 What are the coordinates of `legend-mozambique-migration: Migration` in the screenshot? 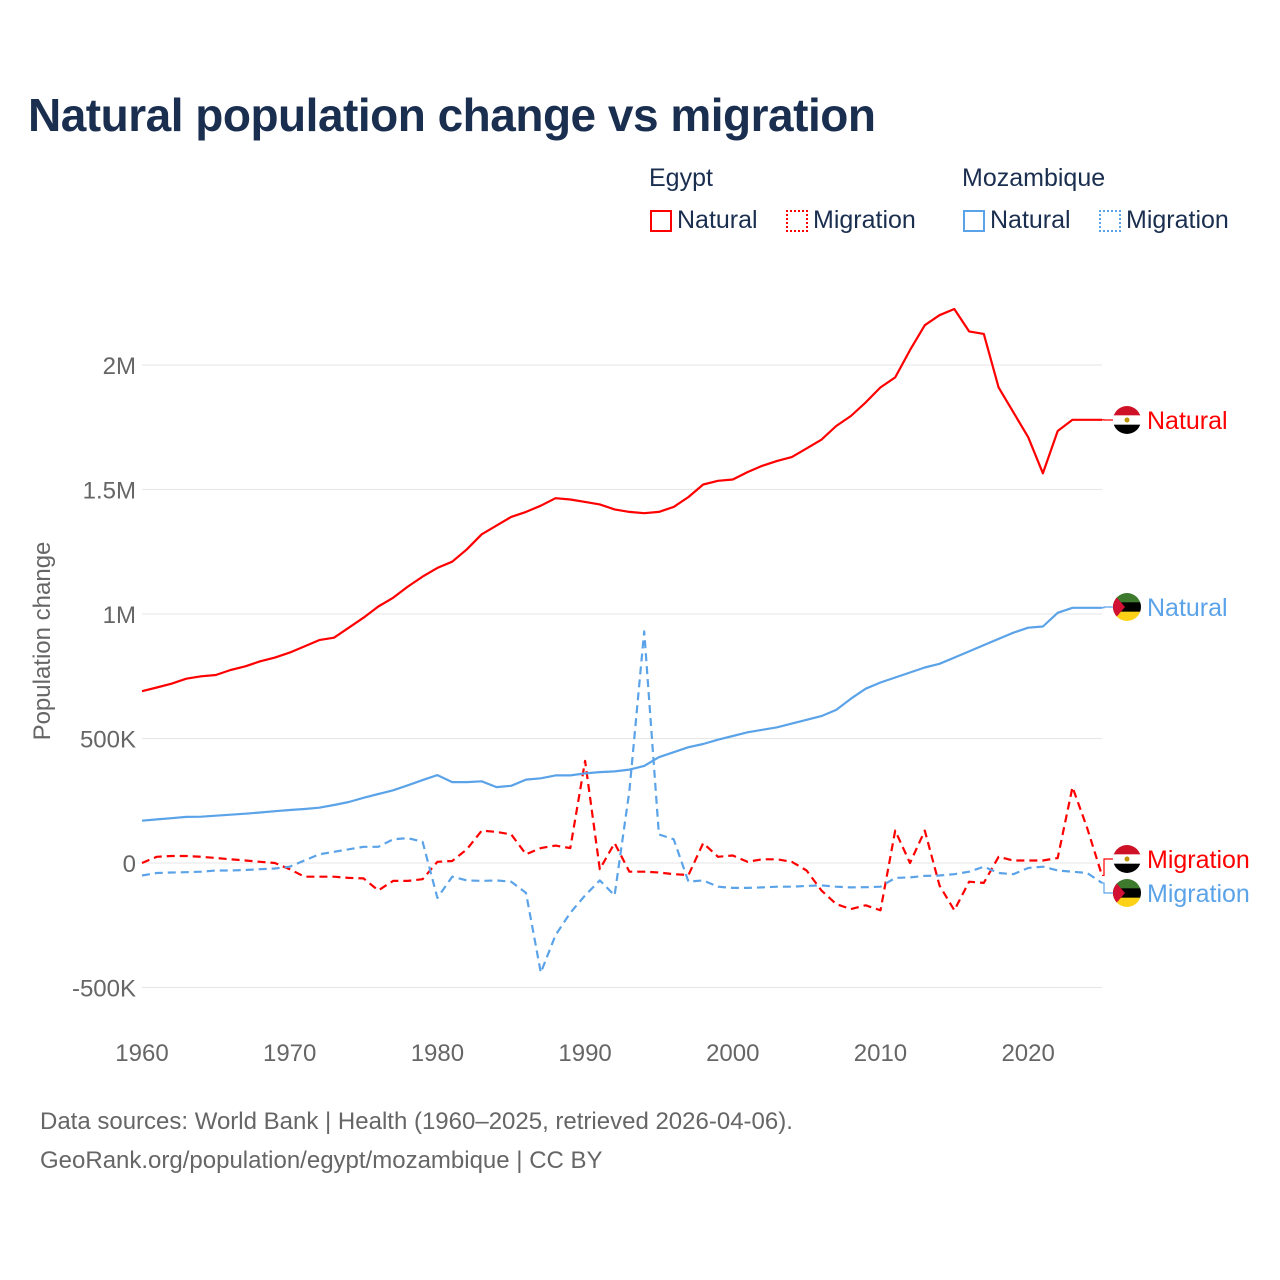 It's located at (1164, 220).